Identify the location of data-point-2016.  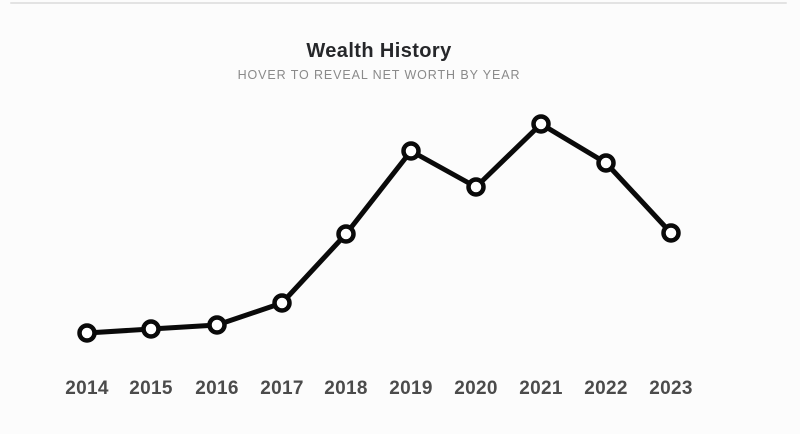
(217, 325).